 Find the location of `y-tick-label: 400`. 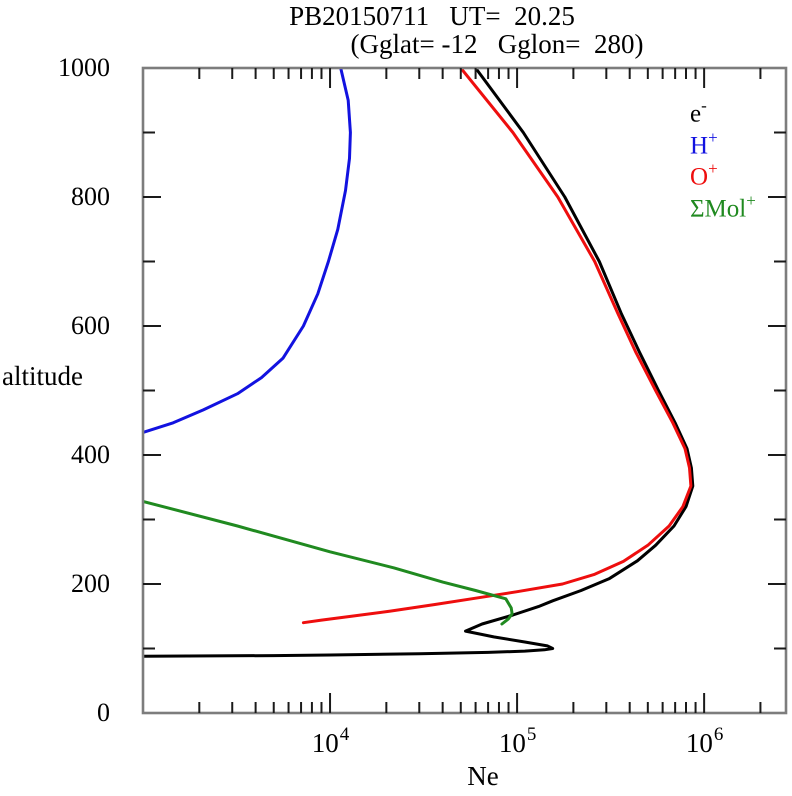

y-tick-label: 400 is located at coordinates (90, 454).